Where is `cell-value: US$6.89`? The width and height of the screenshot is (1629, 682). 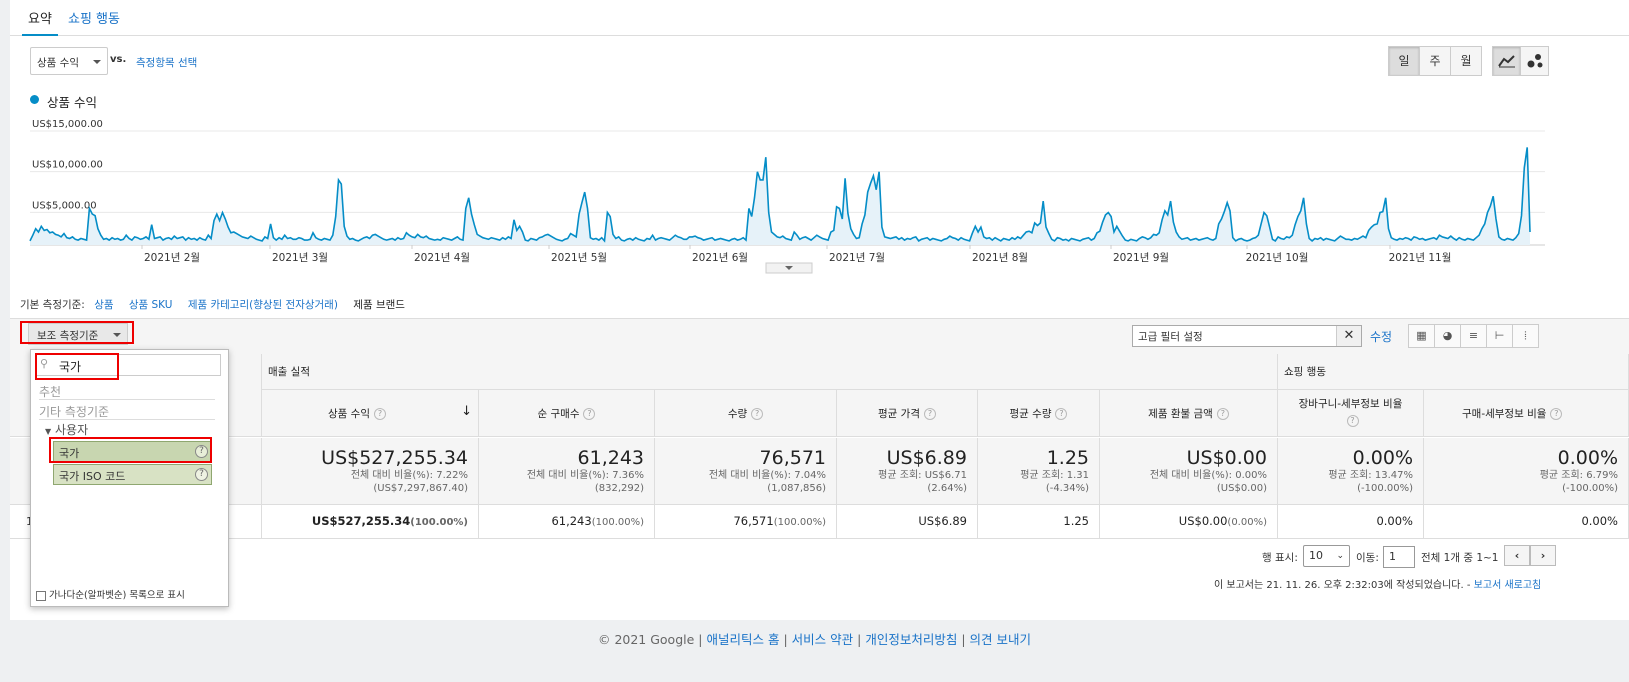 cell-value: US$6.89 is located at coordinates (942, 521).